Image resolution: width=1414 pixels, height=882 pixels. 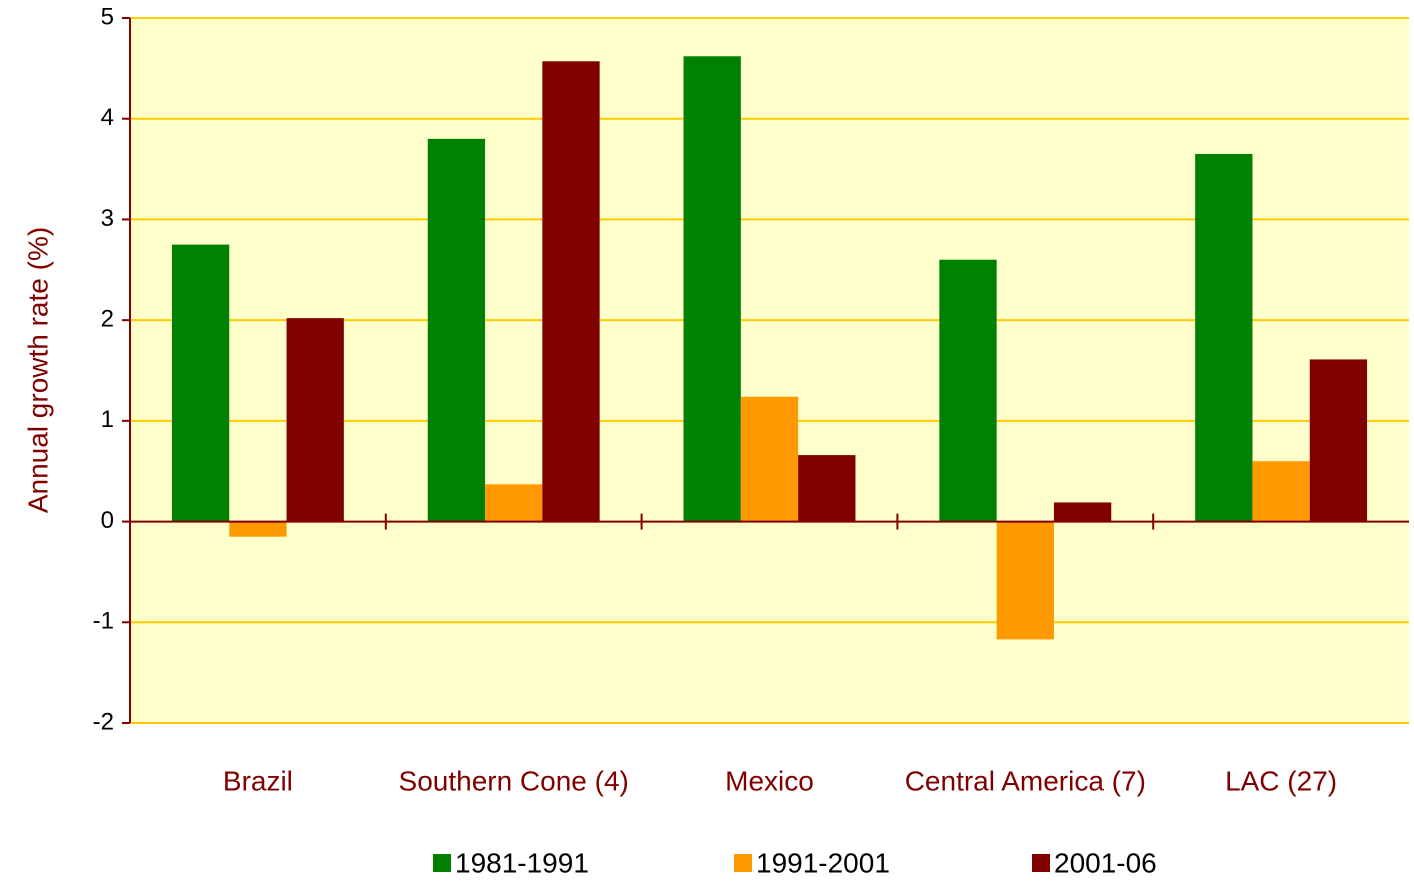 What do you see at coordinates (107, 318) in the screenshot?
I see `y-tick-label: 2` at bounding box center [107, 318].